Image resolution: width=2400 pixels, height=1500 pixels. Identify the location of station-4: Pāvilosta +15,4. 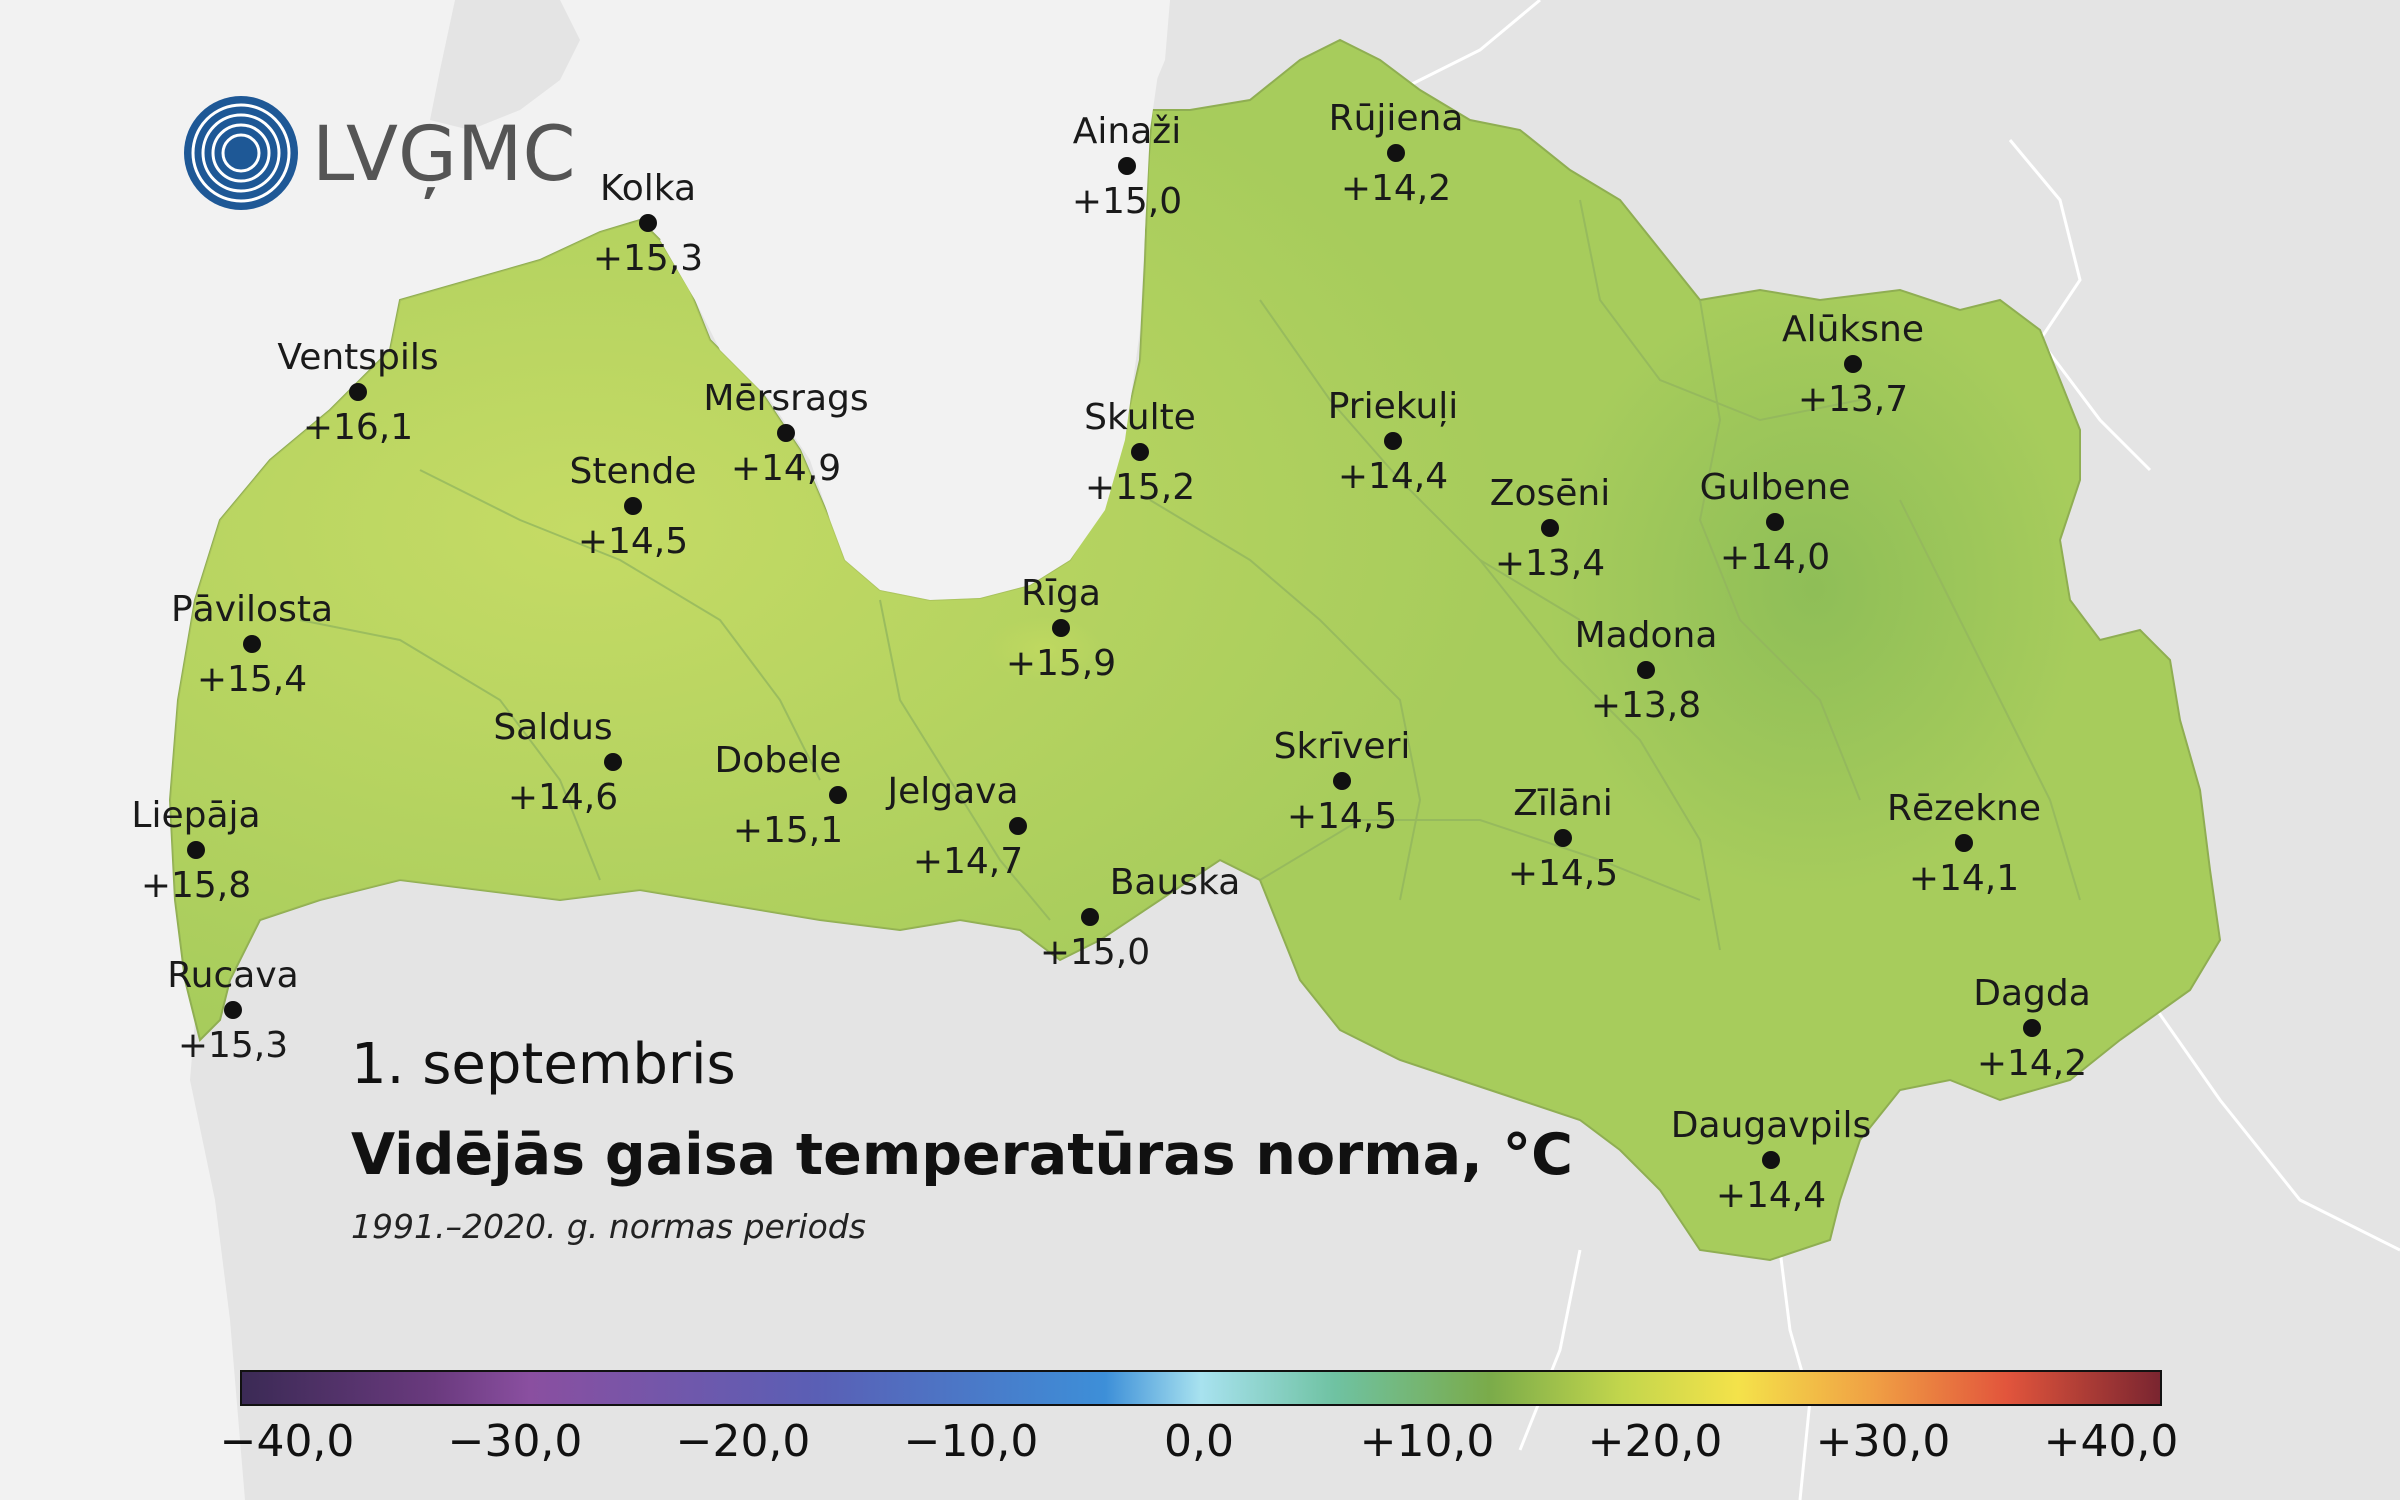
(252, 644).